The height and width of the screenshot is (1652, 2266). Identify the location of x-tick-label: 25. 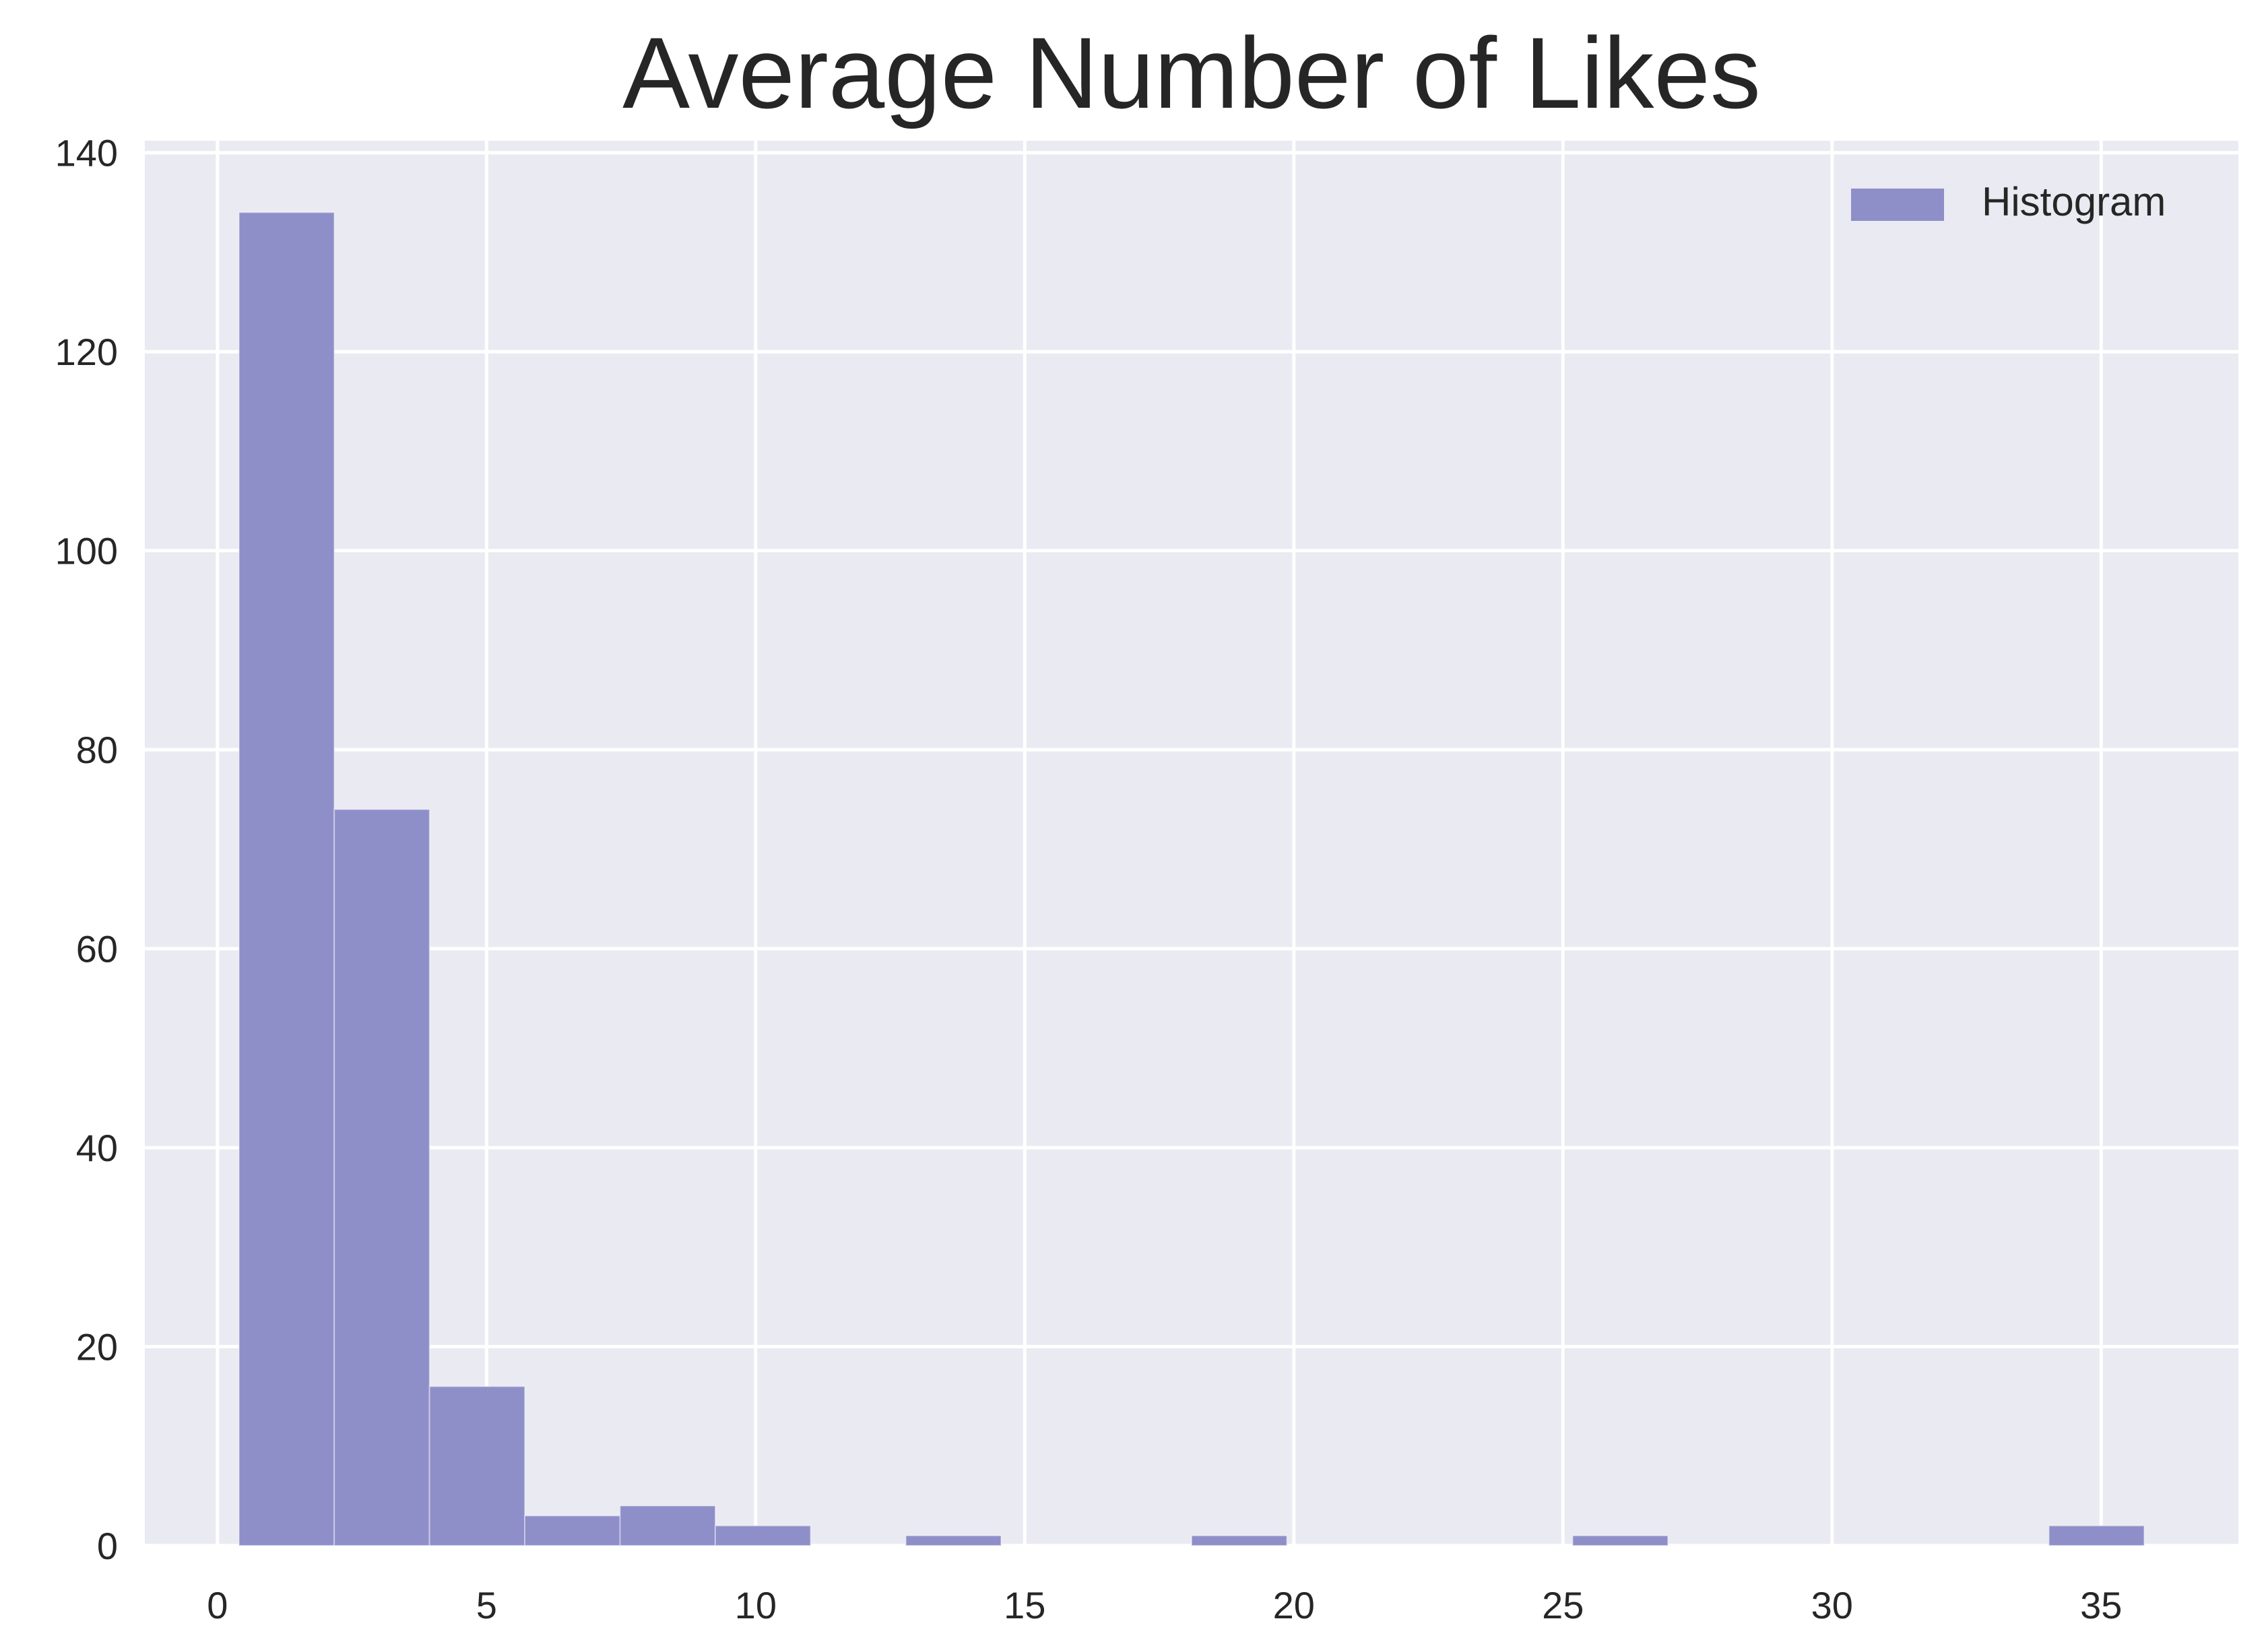
(1563, 1605).